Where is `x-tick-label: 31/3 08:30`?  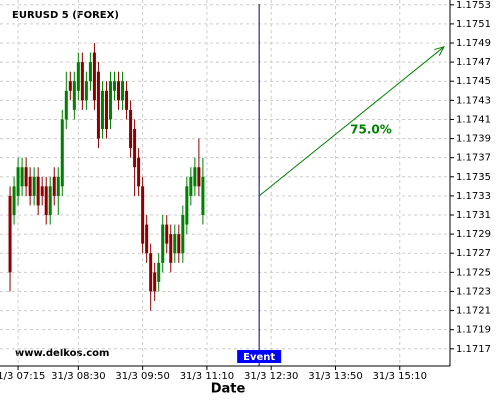 x-tick-label: 31/3 08:30 is located at coordinates (78, 376).